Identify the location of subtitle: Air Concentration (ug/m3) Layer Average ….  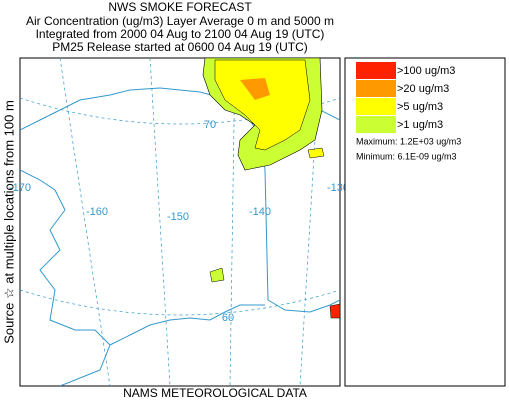
(180, 21).